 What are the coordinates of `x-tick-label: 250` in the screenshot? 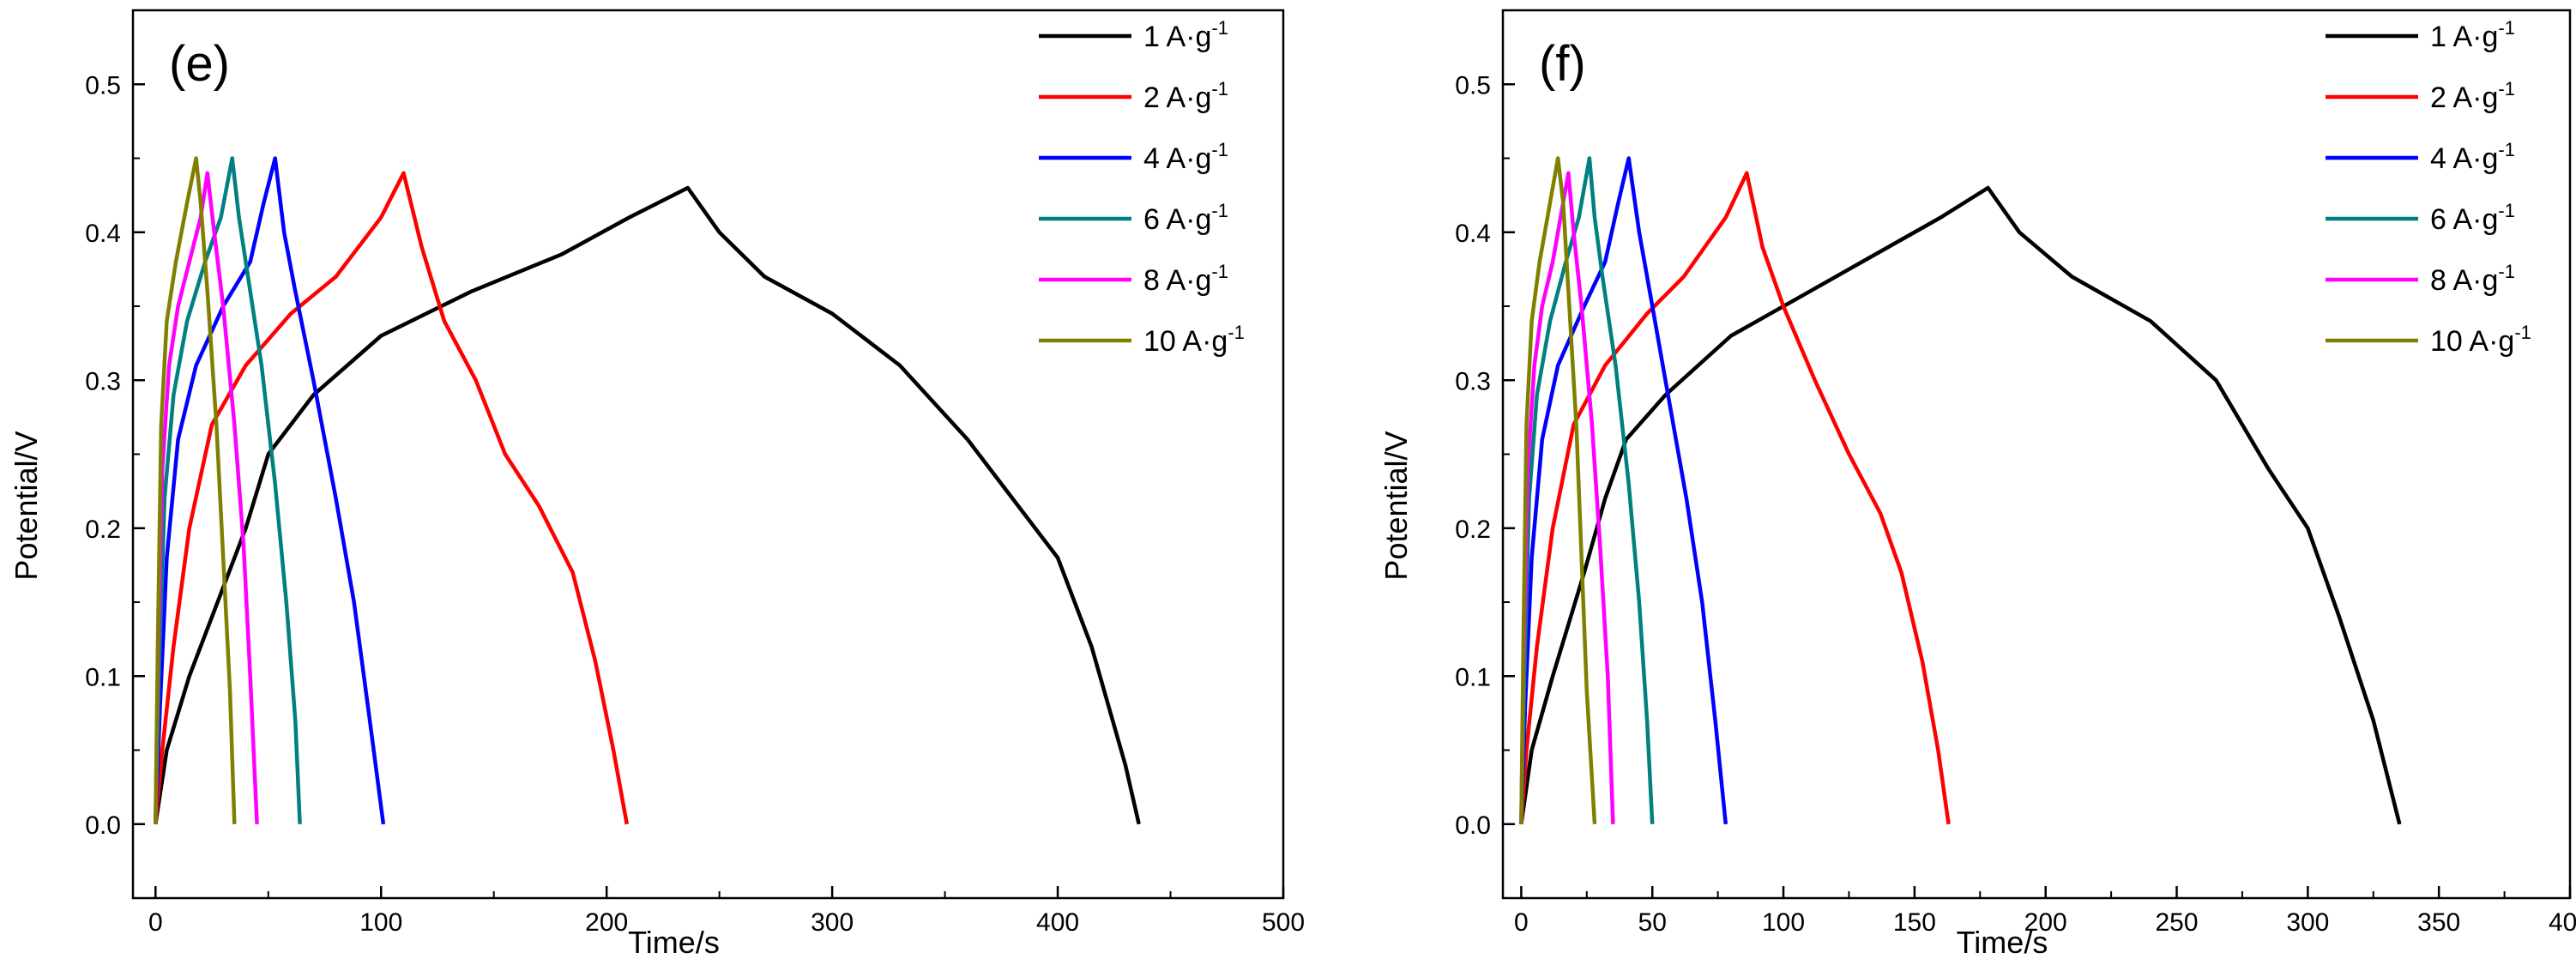 It's located at (2176, 922).